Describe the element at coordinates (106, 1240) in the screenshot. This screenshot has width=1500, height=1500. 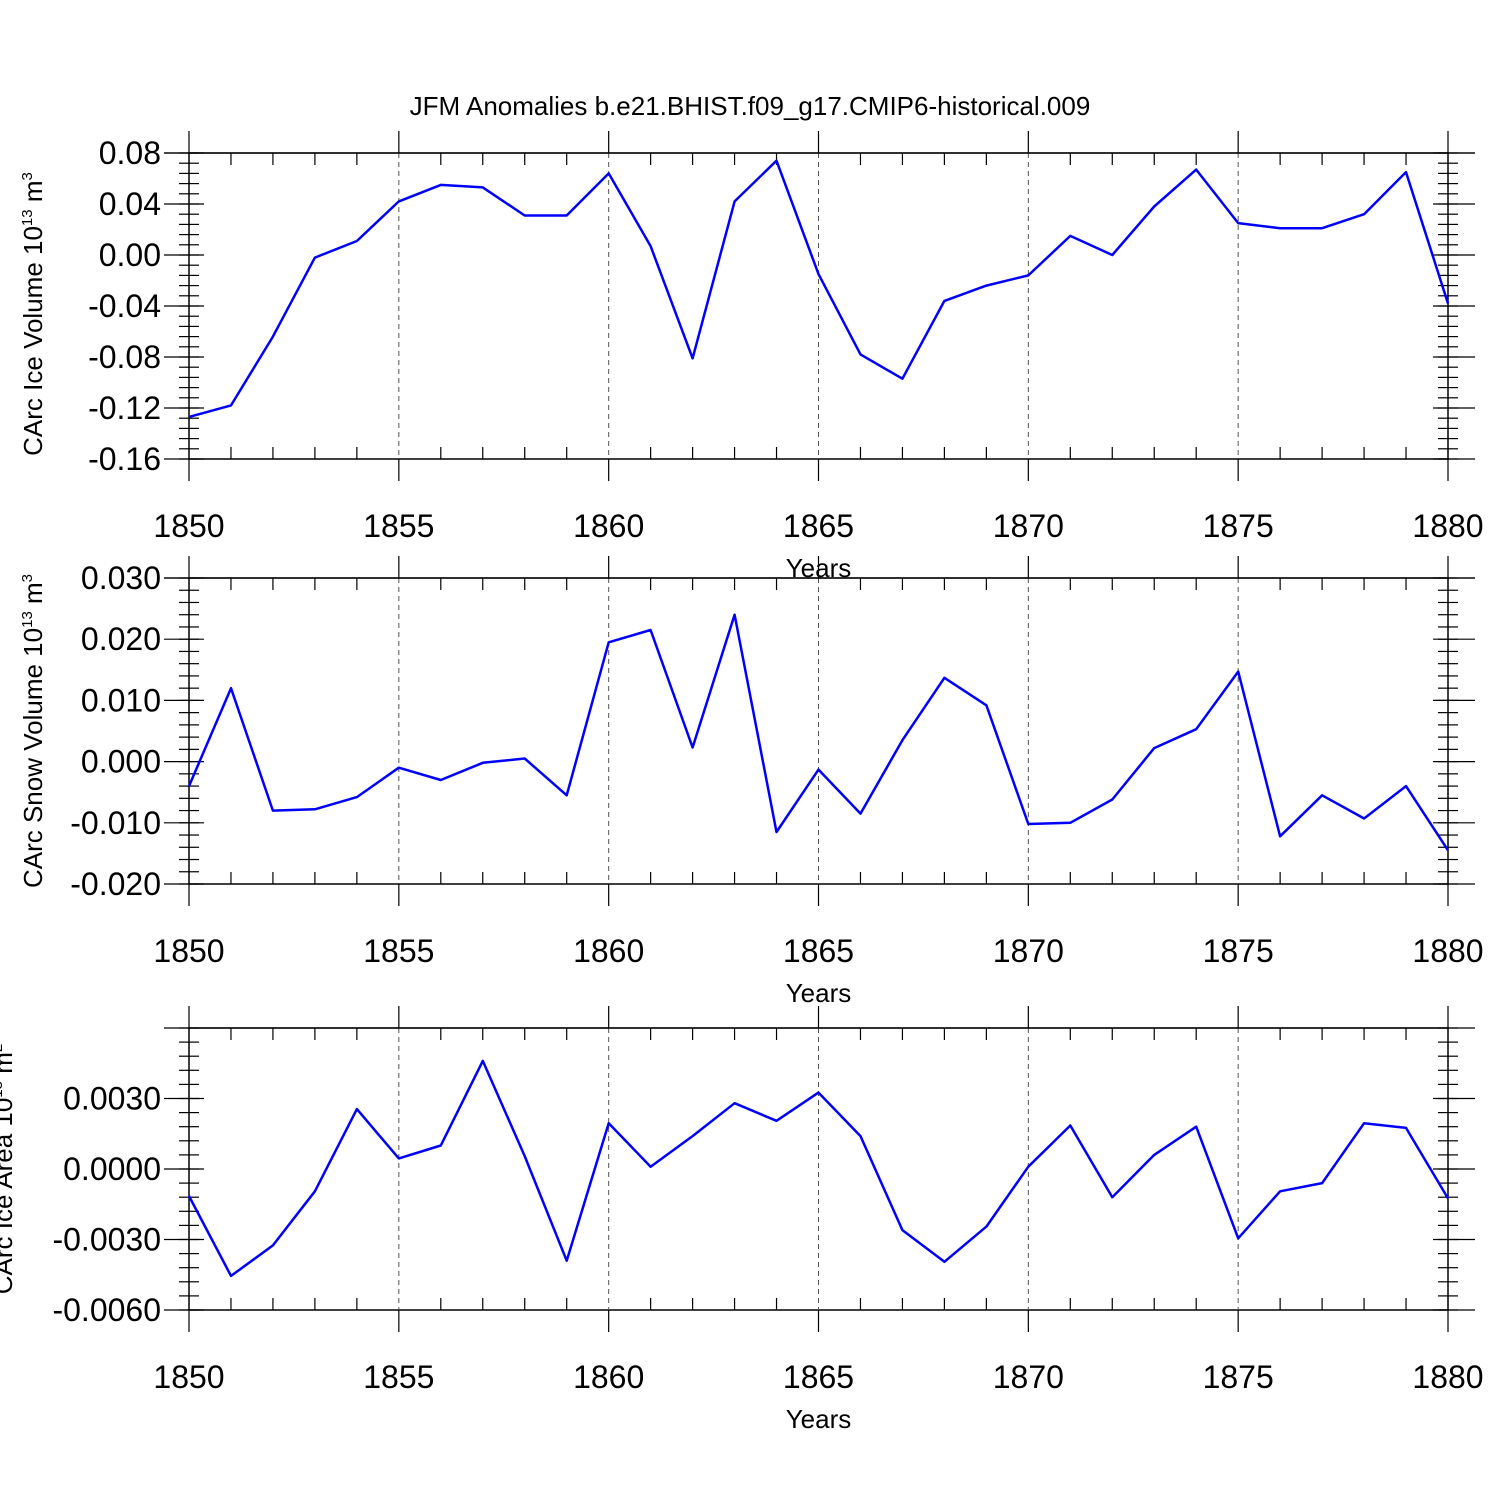
I see `y-tick-label: -0.0030` at that location.